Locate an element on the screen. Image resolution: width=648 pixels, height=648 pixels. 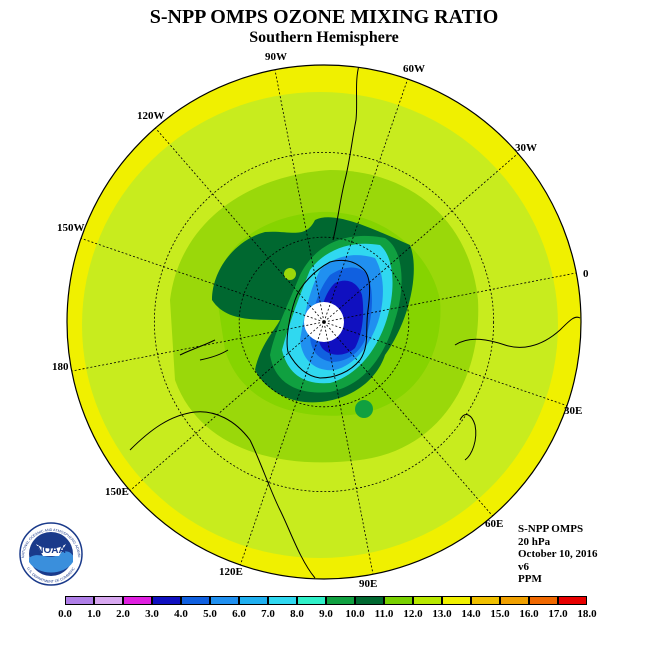
colorbar-label: 6.0 is located at coordinates (239, 614).